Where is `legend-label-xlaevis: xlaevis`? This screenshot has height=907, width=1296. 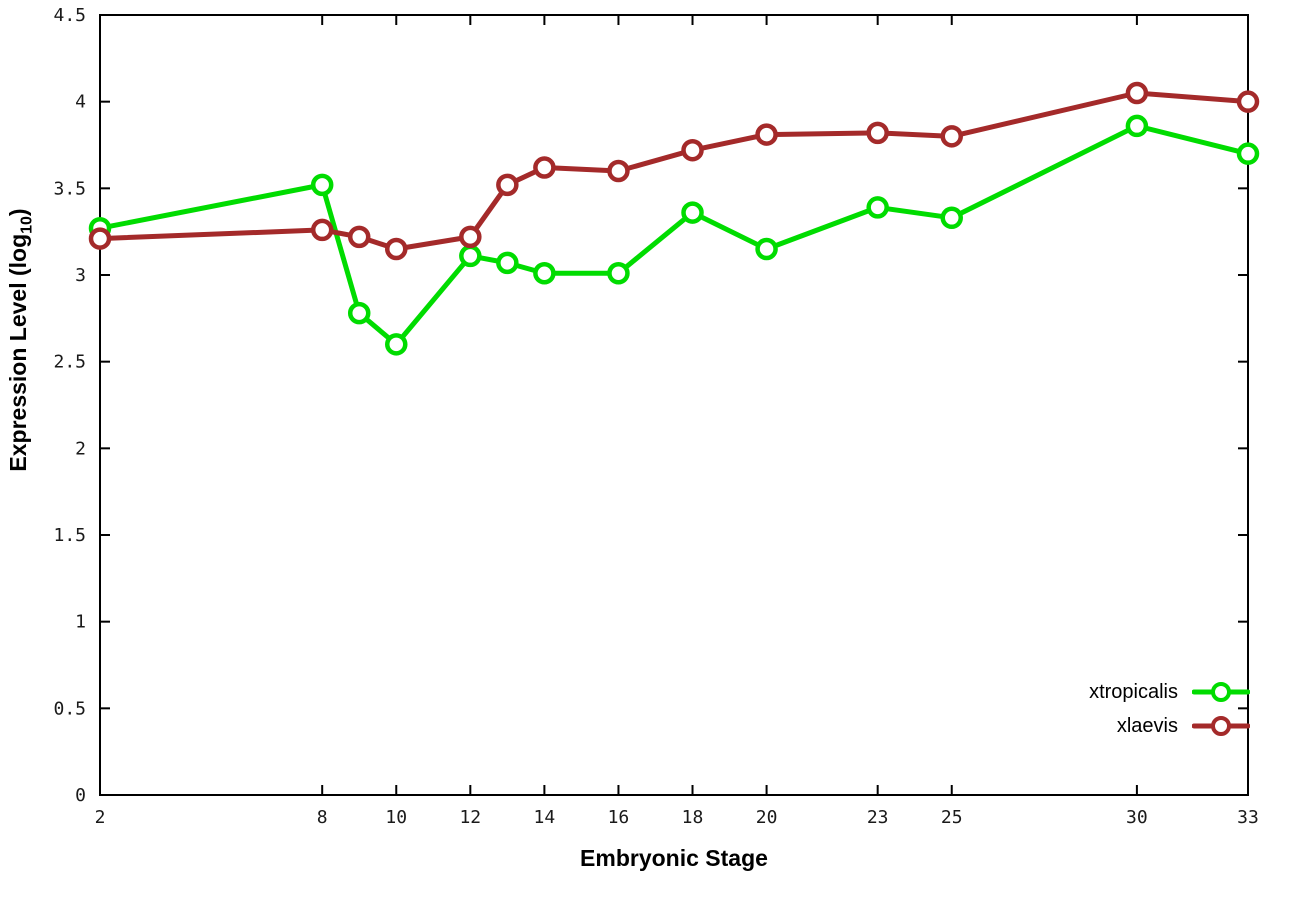
legend-label-xlaevis: xlaevis is located at coordinates (1147, 725).